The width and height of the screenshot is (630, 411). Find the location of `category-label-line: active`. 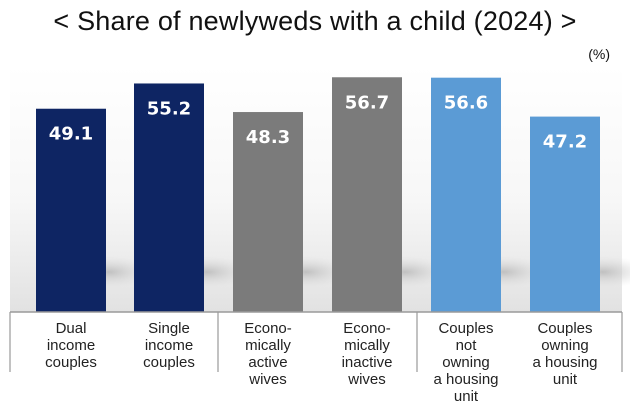

category-label-line: active is located at coordinates (267, 362).